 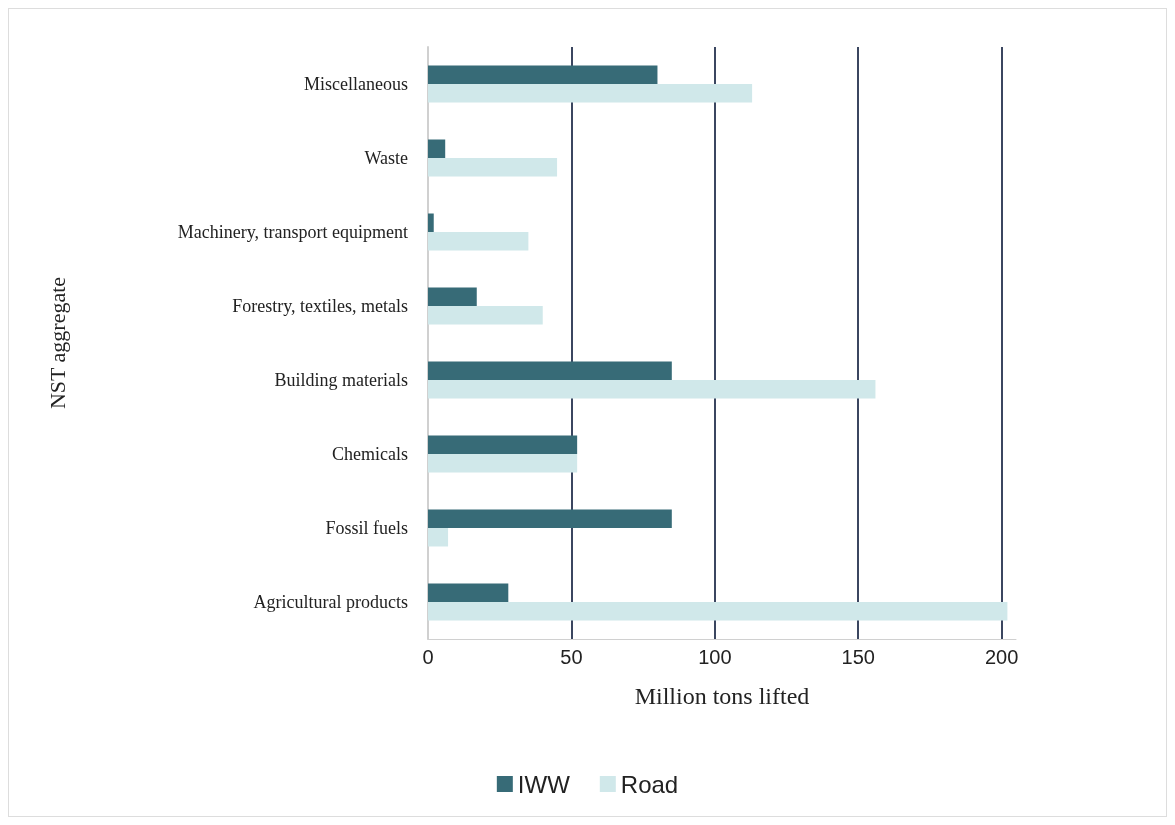 I want to click on y-tick-label: Chemicals, so click(x=370, y=454).